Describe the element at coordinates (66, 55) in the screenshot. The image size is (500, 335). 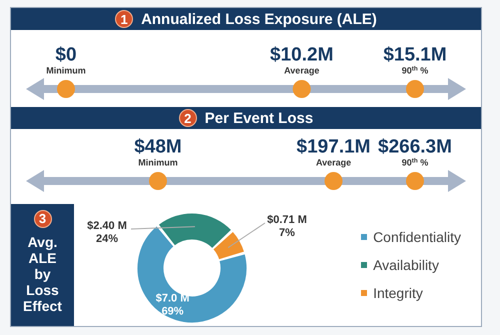
I see `data-label: $0` at that location.